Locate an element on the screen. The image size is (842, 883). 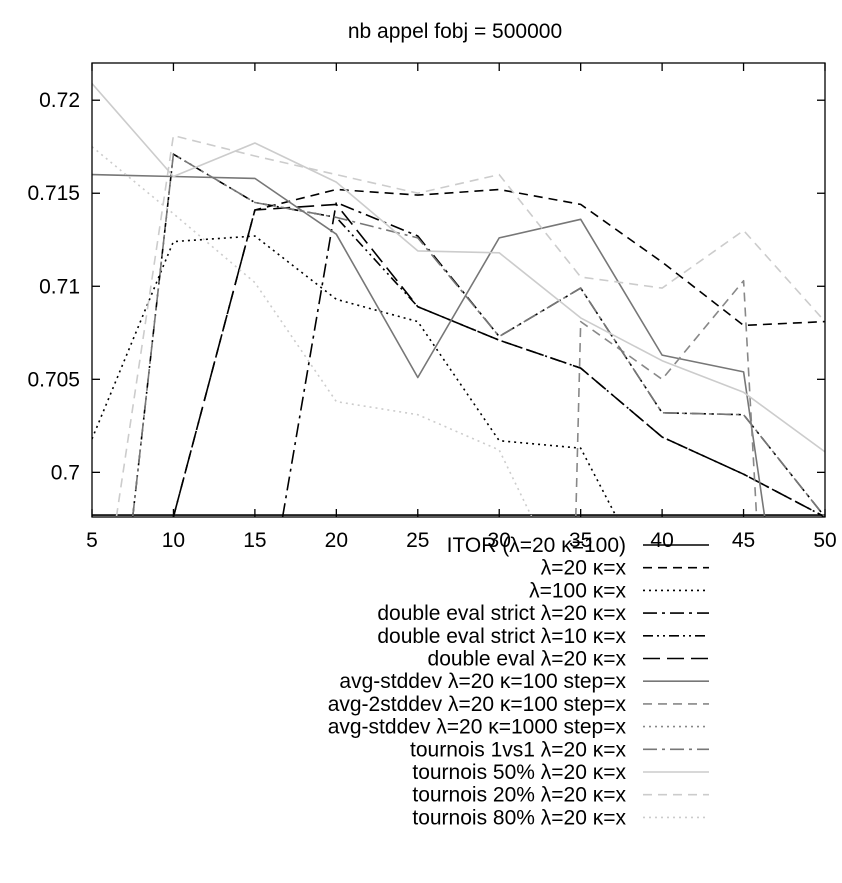
legend-label: tournois 80% λ=20 κ=x is located at coordinates (519, 817).